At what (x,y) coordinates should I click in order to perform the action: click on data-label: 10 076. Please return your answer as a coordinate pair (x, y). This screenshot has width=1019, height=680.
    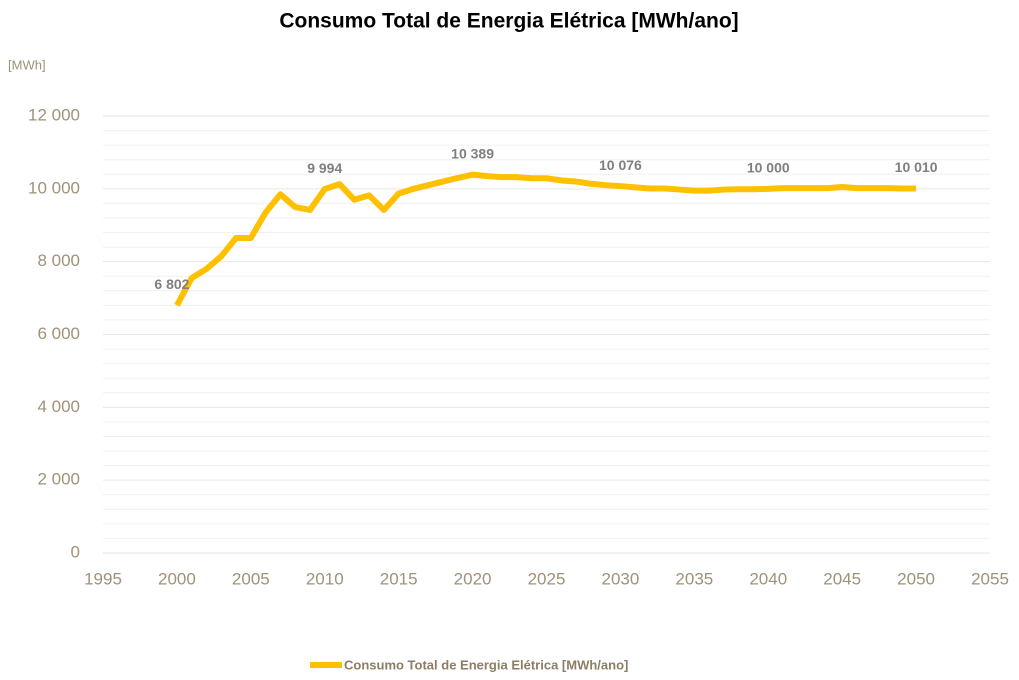
    Looking at the image, I should click on (620, 165).